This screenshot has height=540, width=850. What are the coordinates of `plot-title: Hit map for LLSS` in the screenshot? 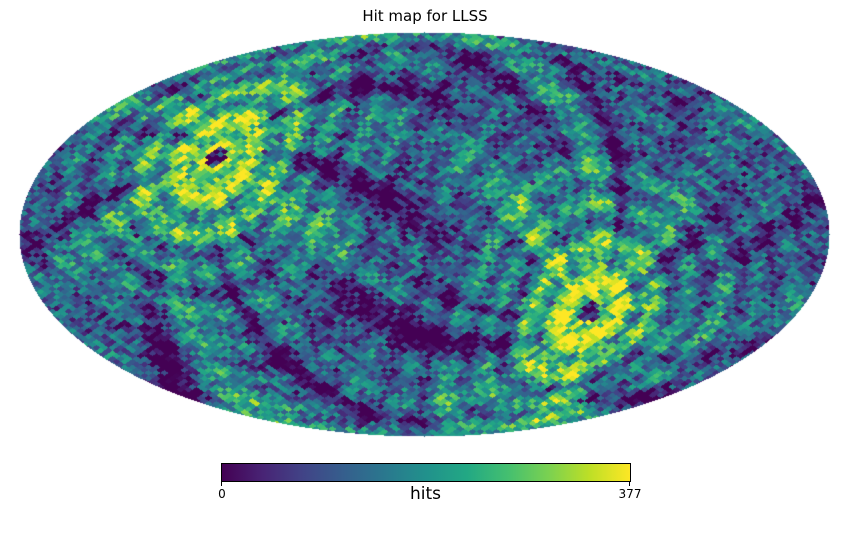 It's located at (425, 16).